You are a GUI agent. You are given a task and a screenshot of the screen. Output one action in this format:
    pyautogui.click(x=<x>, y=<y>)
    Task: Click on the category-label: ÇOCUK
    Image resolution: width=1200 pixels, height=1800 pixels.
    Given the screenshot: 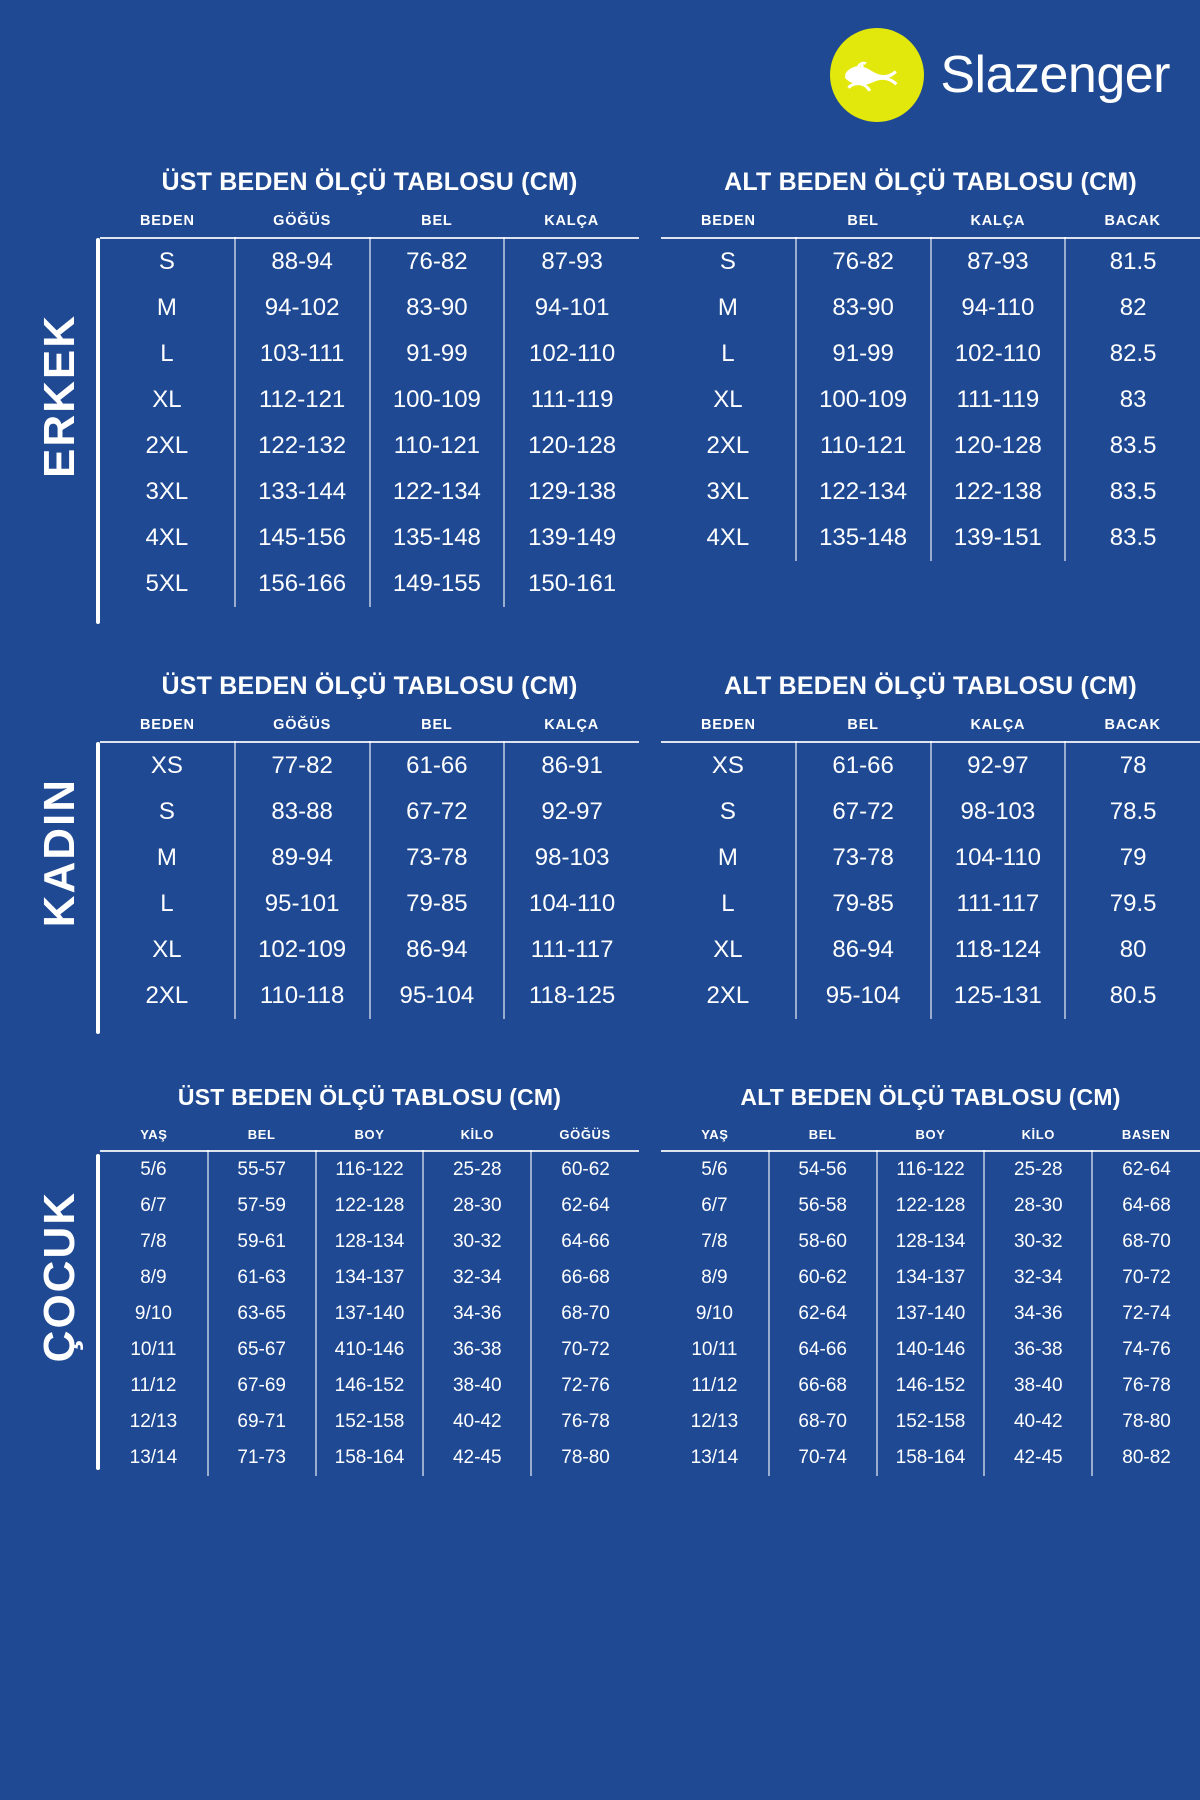 What is the action you would take?
    pyautogui.click(x=50, y=1277)
    